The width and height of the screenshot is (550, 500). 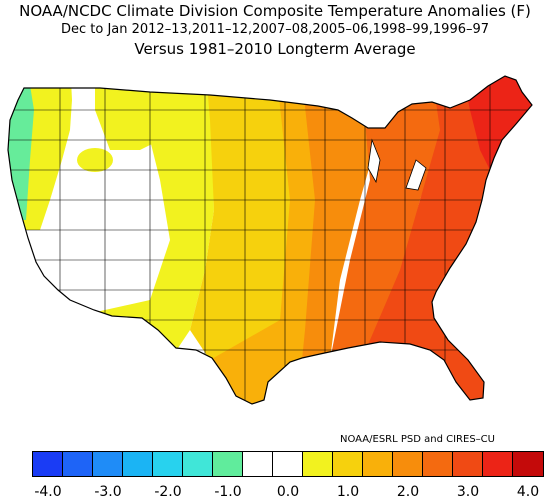 I want to click on colorbar-tick-label: 3.0, so click(x=468, y=492).